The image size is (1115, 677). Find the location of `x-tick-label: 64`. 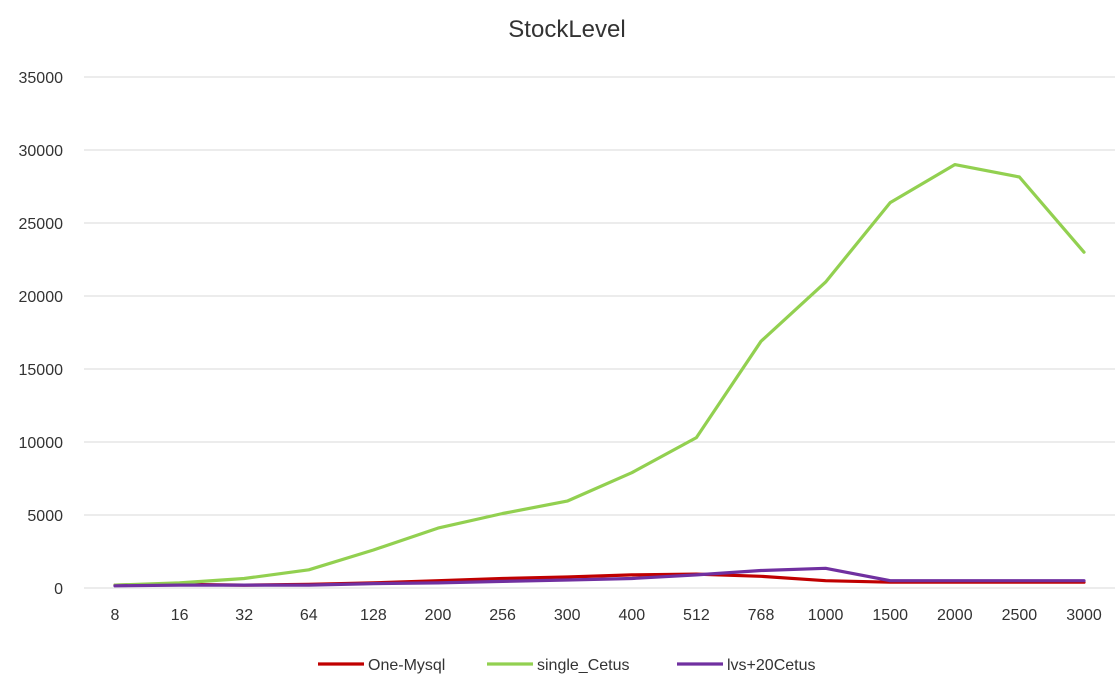

x-tick-label: 64 is located at coordinates (309, 615).